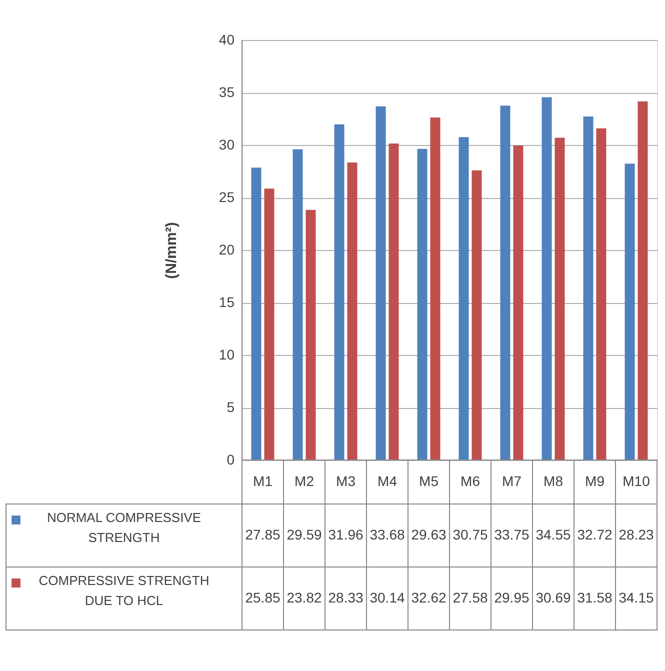 The height and width of the screenshot is (671, 665). Describe the element at coordinates (124, 527) in the screenshot. I see `legend-label: NORMAL COMPRESSIVE STRENGTH` at that location.